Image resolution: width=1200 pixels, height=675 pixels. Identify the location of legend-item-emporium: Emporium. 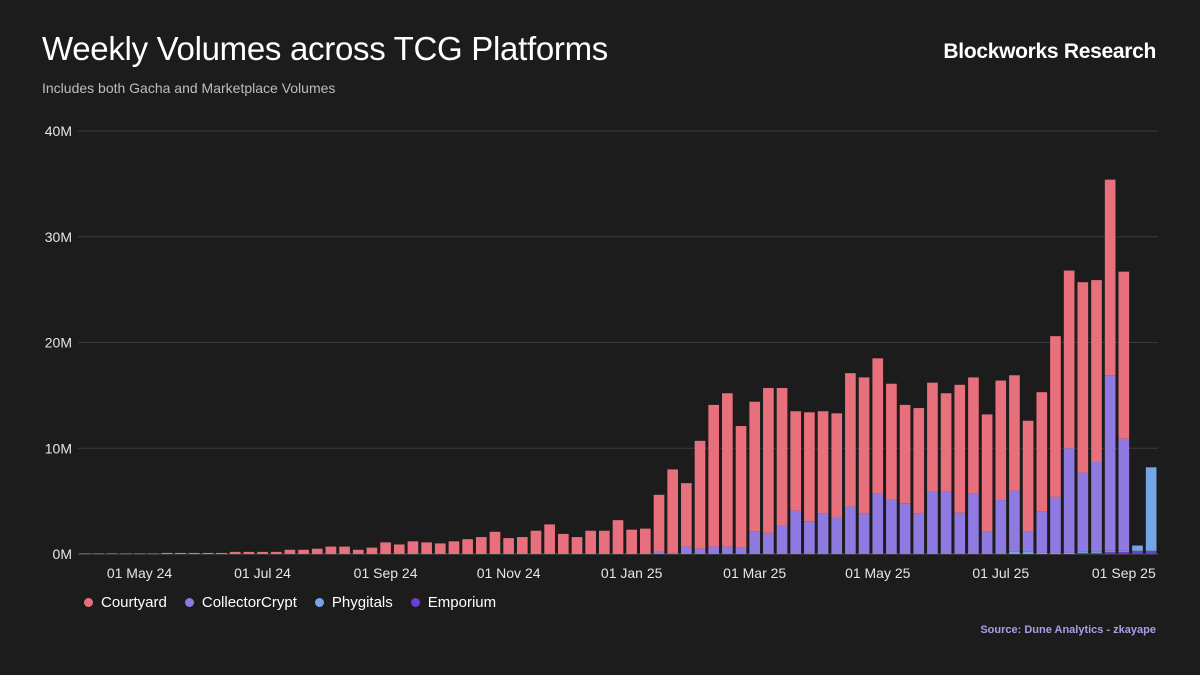
(453, 602).